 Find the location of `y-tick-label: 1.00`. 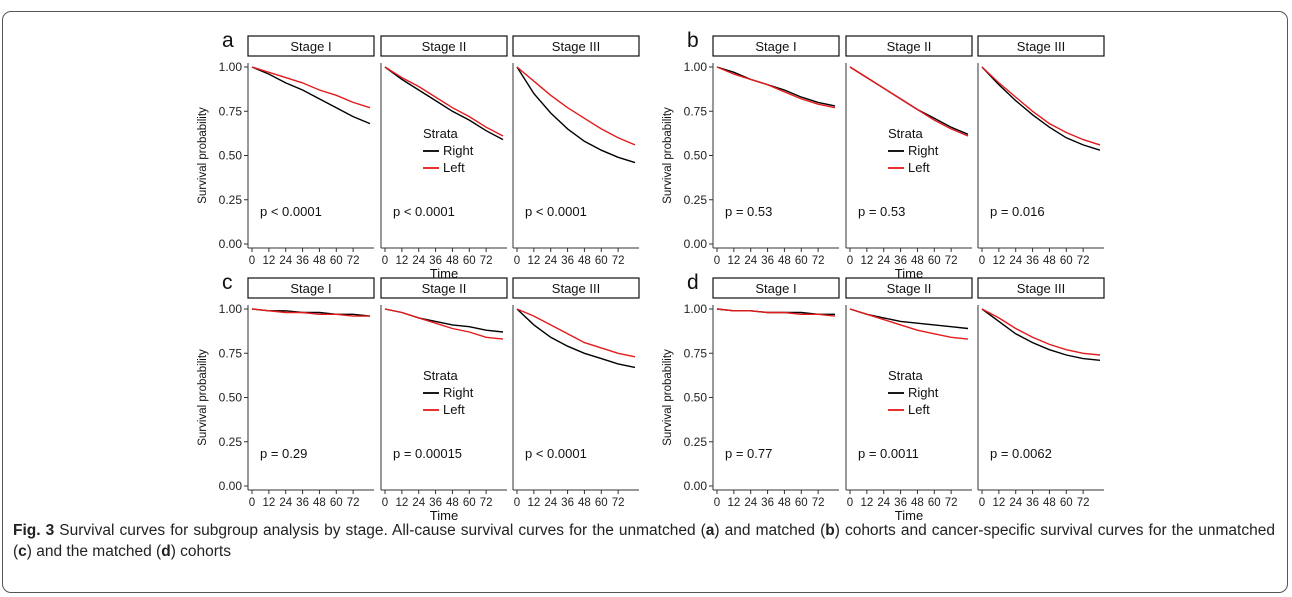

y-tick-label: 1.00 is located at coordinates (696, 67).